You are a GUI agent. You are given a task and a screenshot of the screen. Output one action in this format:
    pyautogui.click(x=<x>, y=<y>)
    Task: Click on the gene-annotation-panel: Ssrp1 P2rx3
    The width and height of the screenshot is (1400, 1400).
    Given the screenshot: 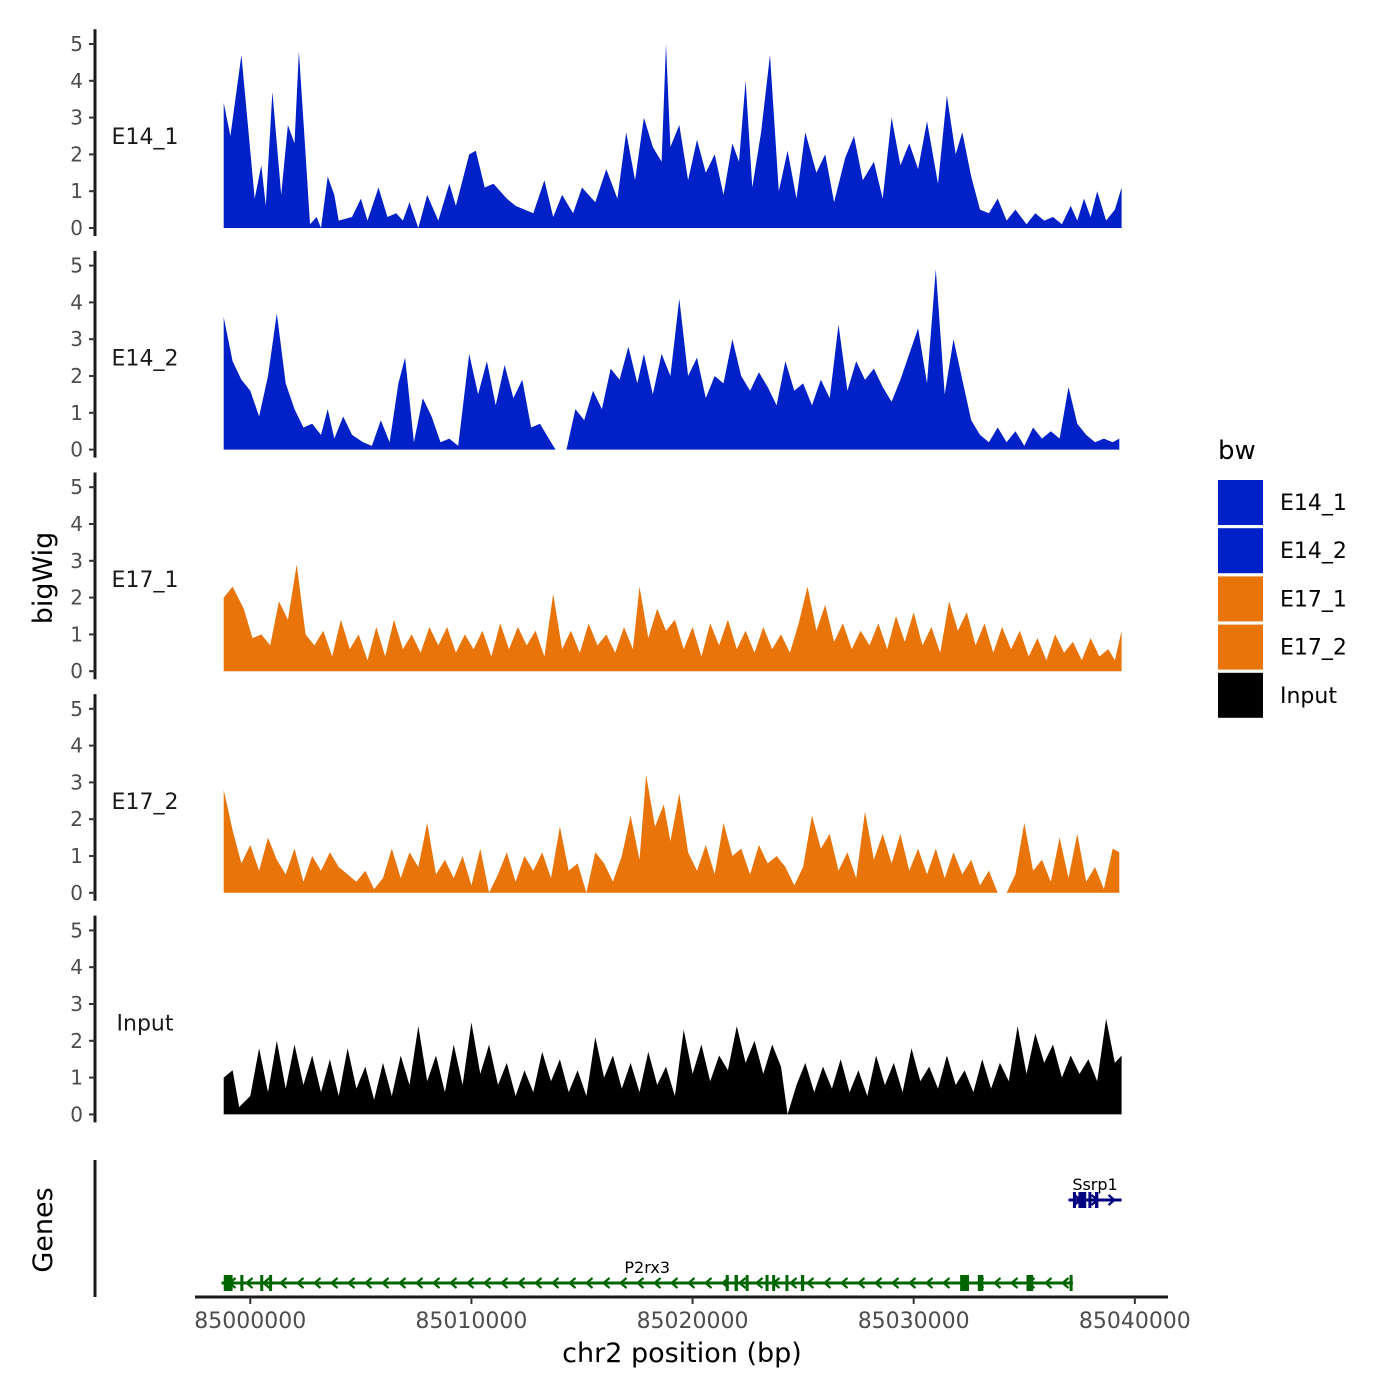 What is the action you would take?
    pyautogui.click(x=607, y=1228)
    